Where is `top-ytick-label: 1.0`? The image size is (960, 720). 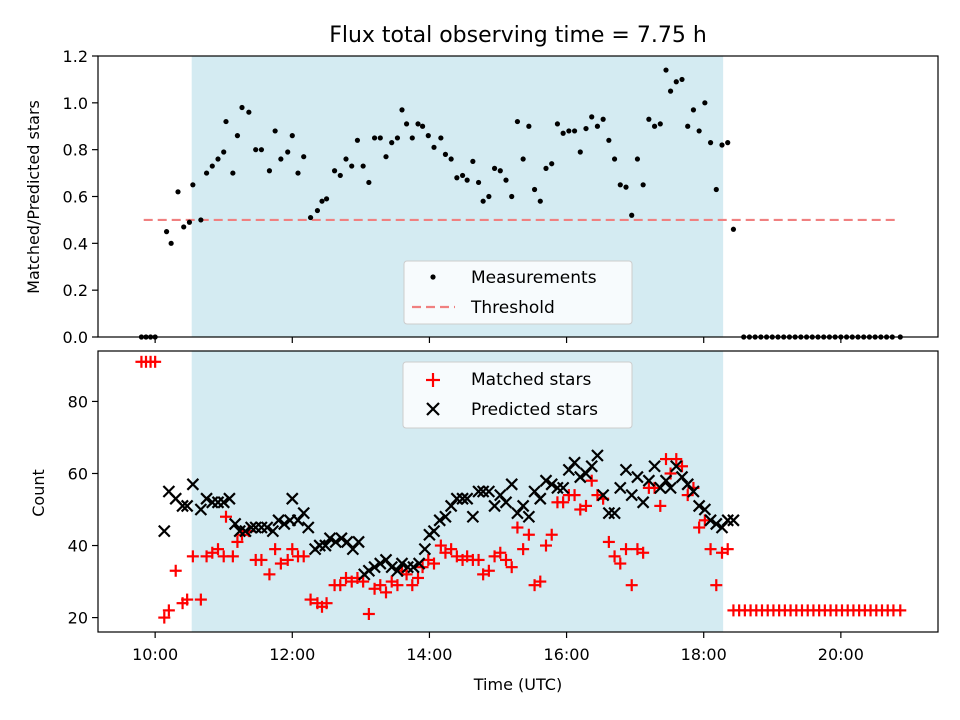 top-ytick-label: 1.0 is located at coordinates (75, 103).